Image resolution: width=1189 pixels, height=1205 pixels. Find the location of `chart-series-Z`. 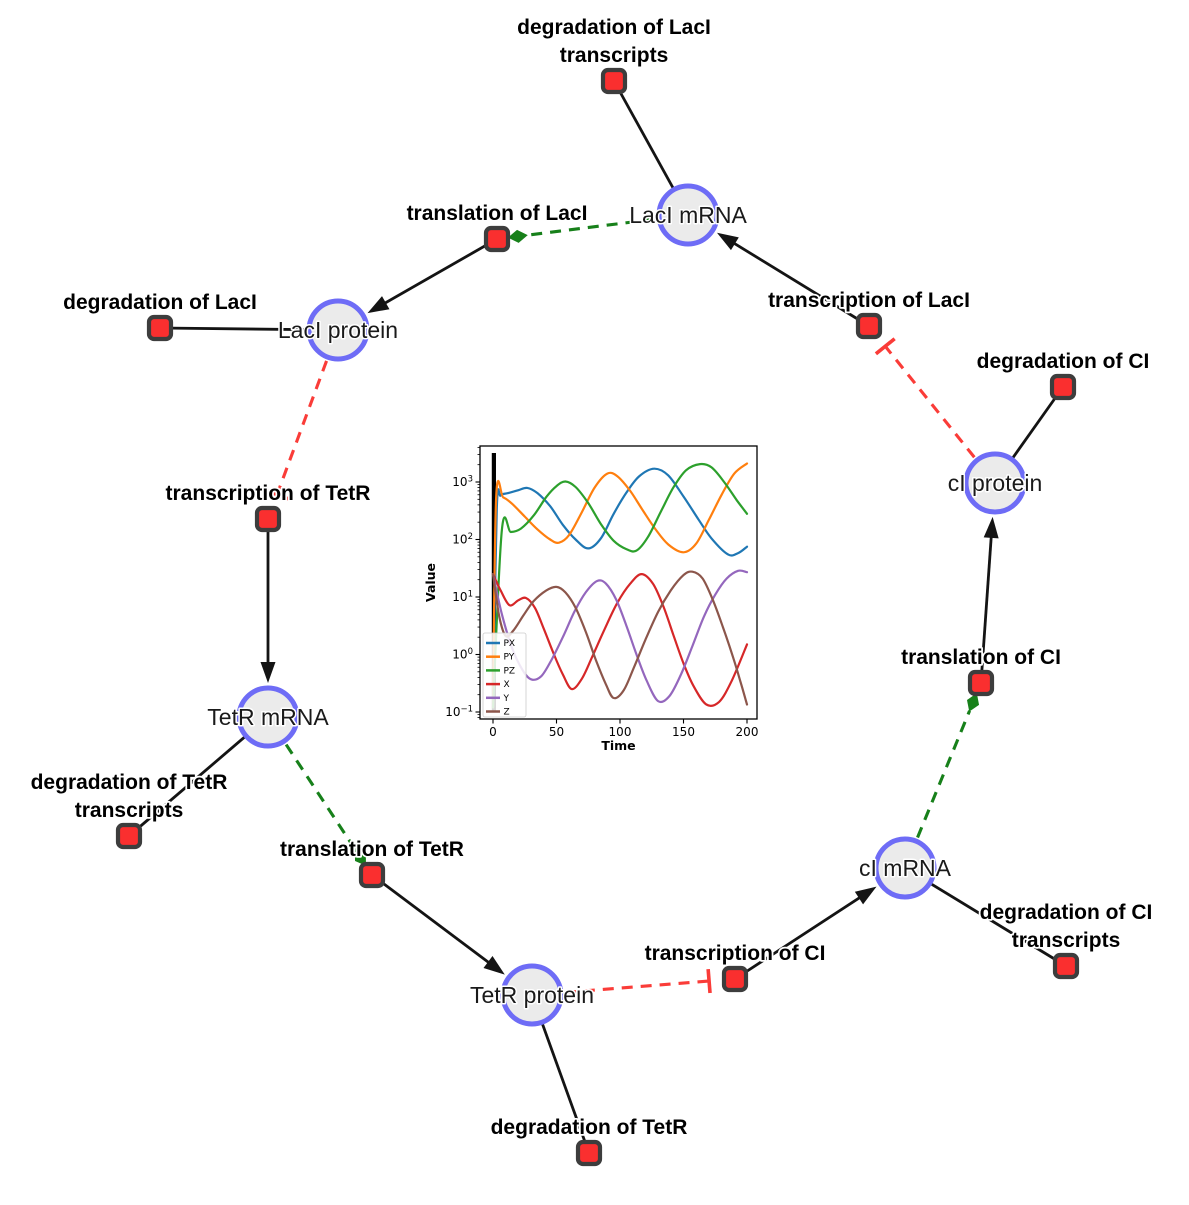

chart-series-Z is located at coordinates (620, 638).